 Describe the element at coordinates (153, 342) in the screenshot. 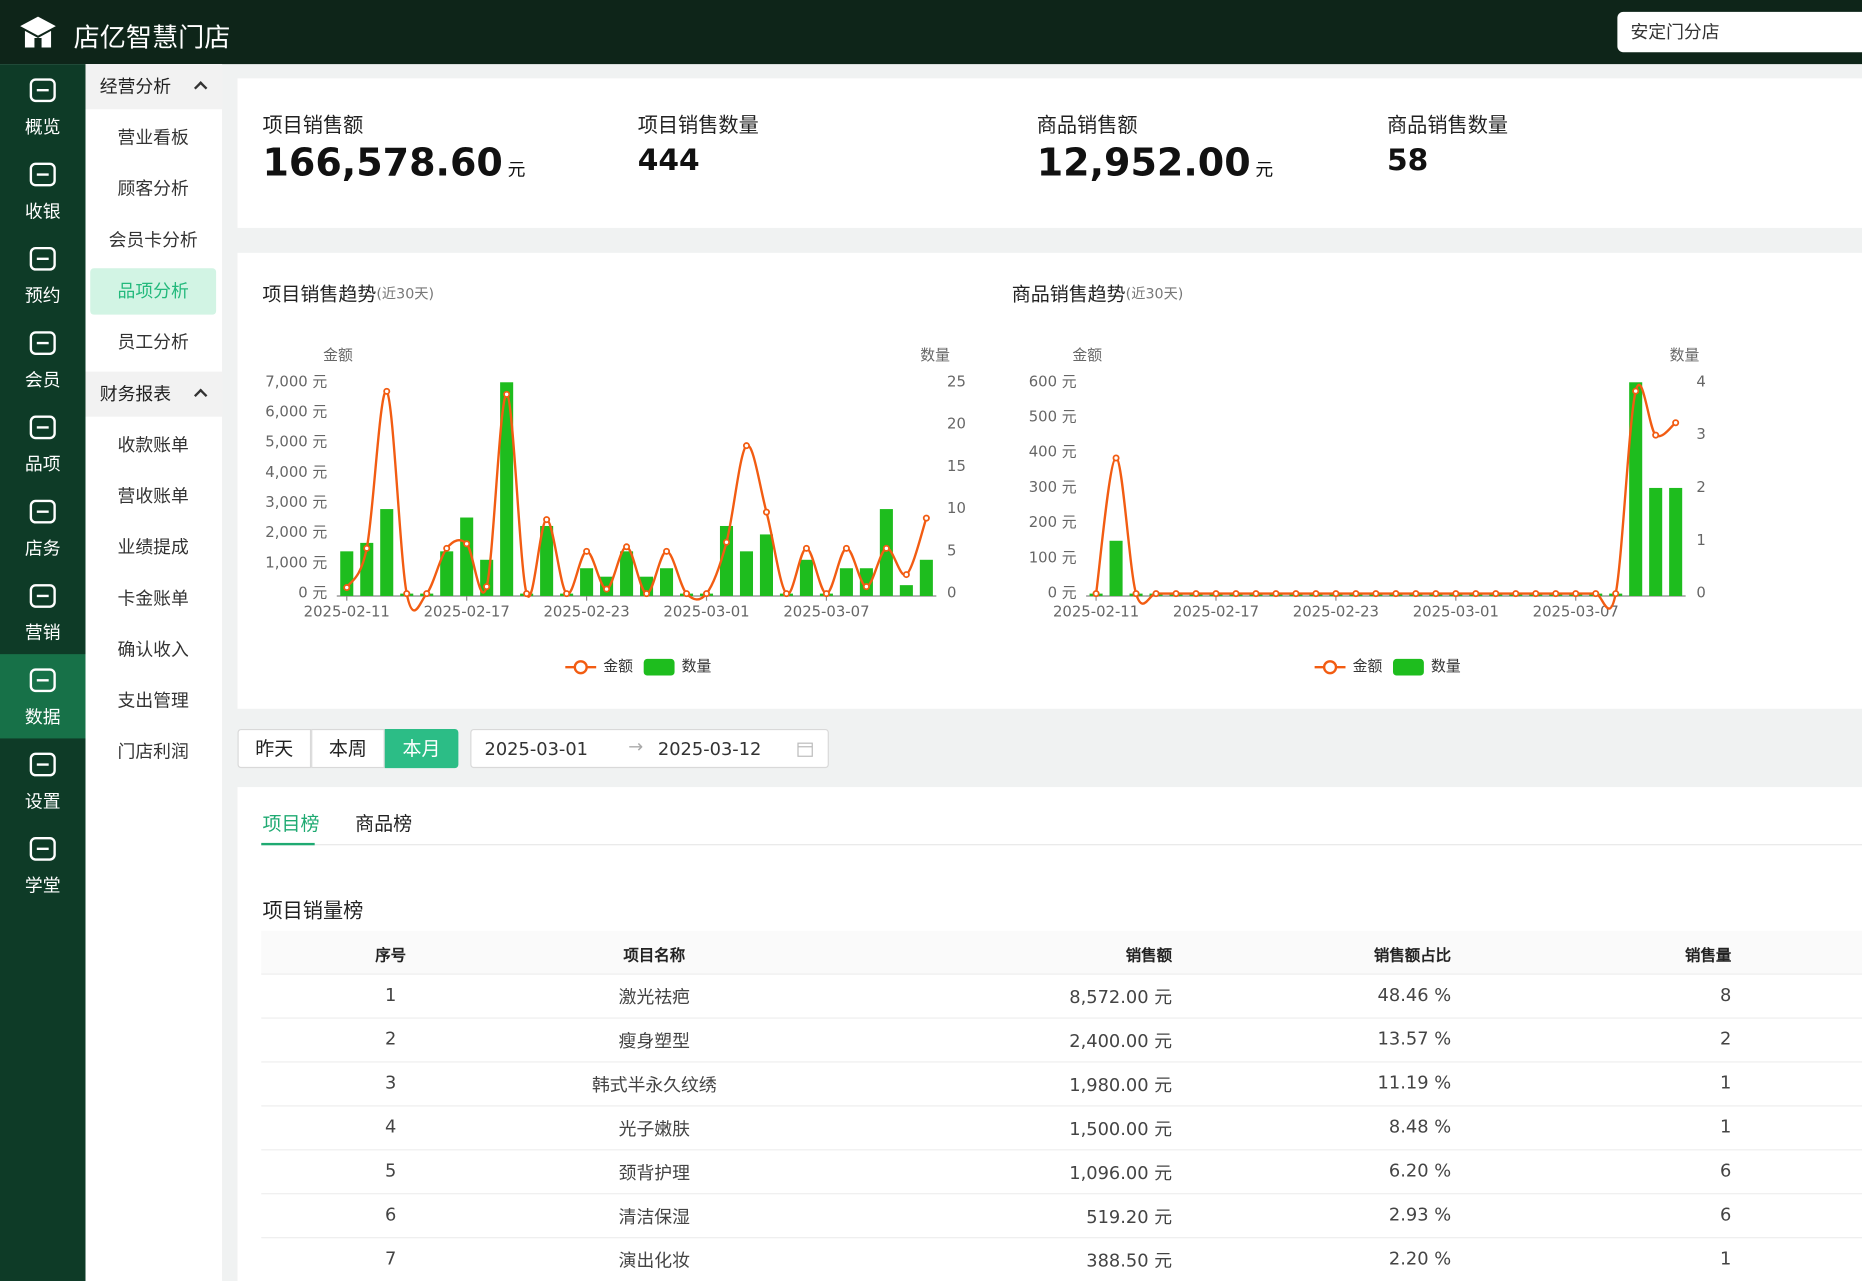

I see `submenu-item: 员工分析` at that location.